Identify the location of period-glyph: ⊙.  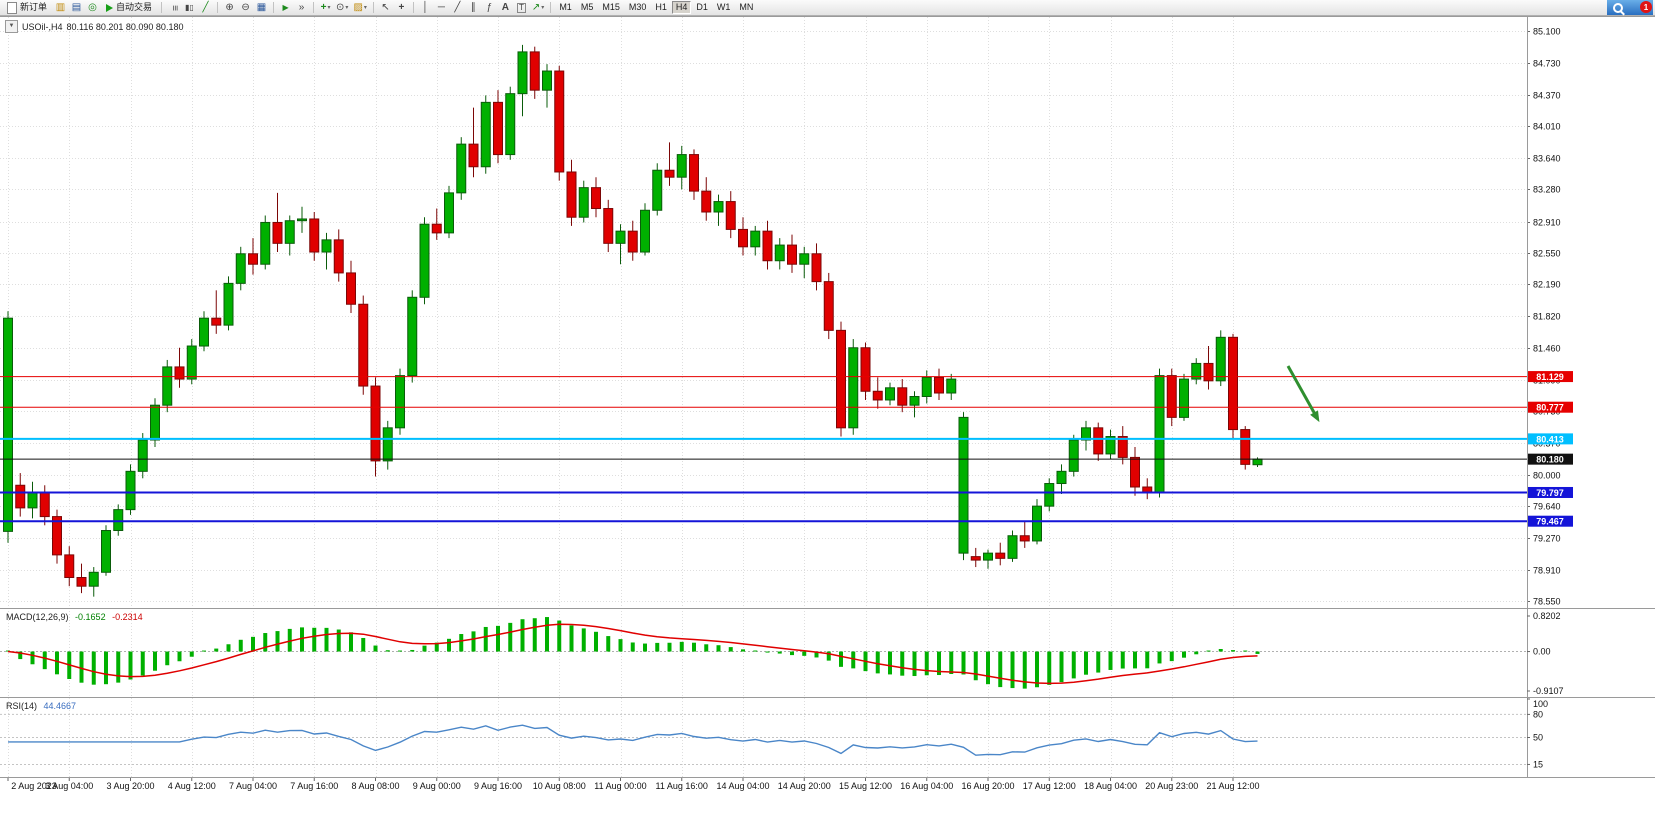
(340, 7).